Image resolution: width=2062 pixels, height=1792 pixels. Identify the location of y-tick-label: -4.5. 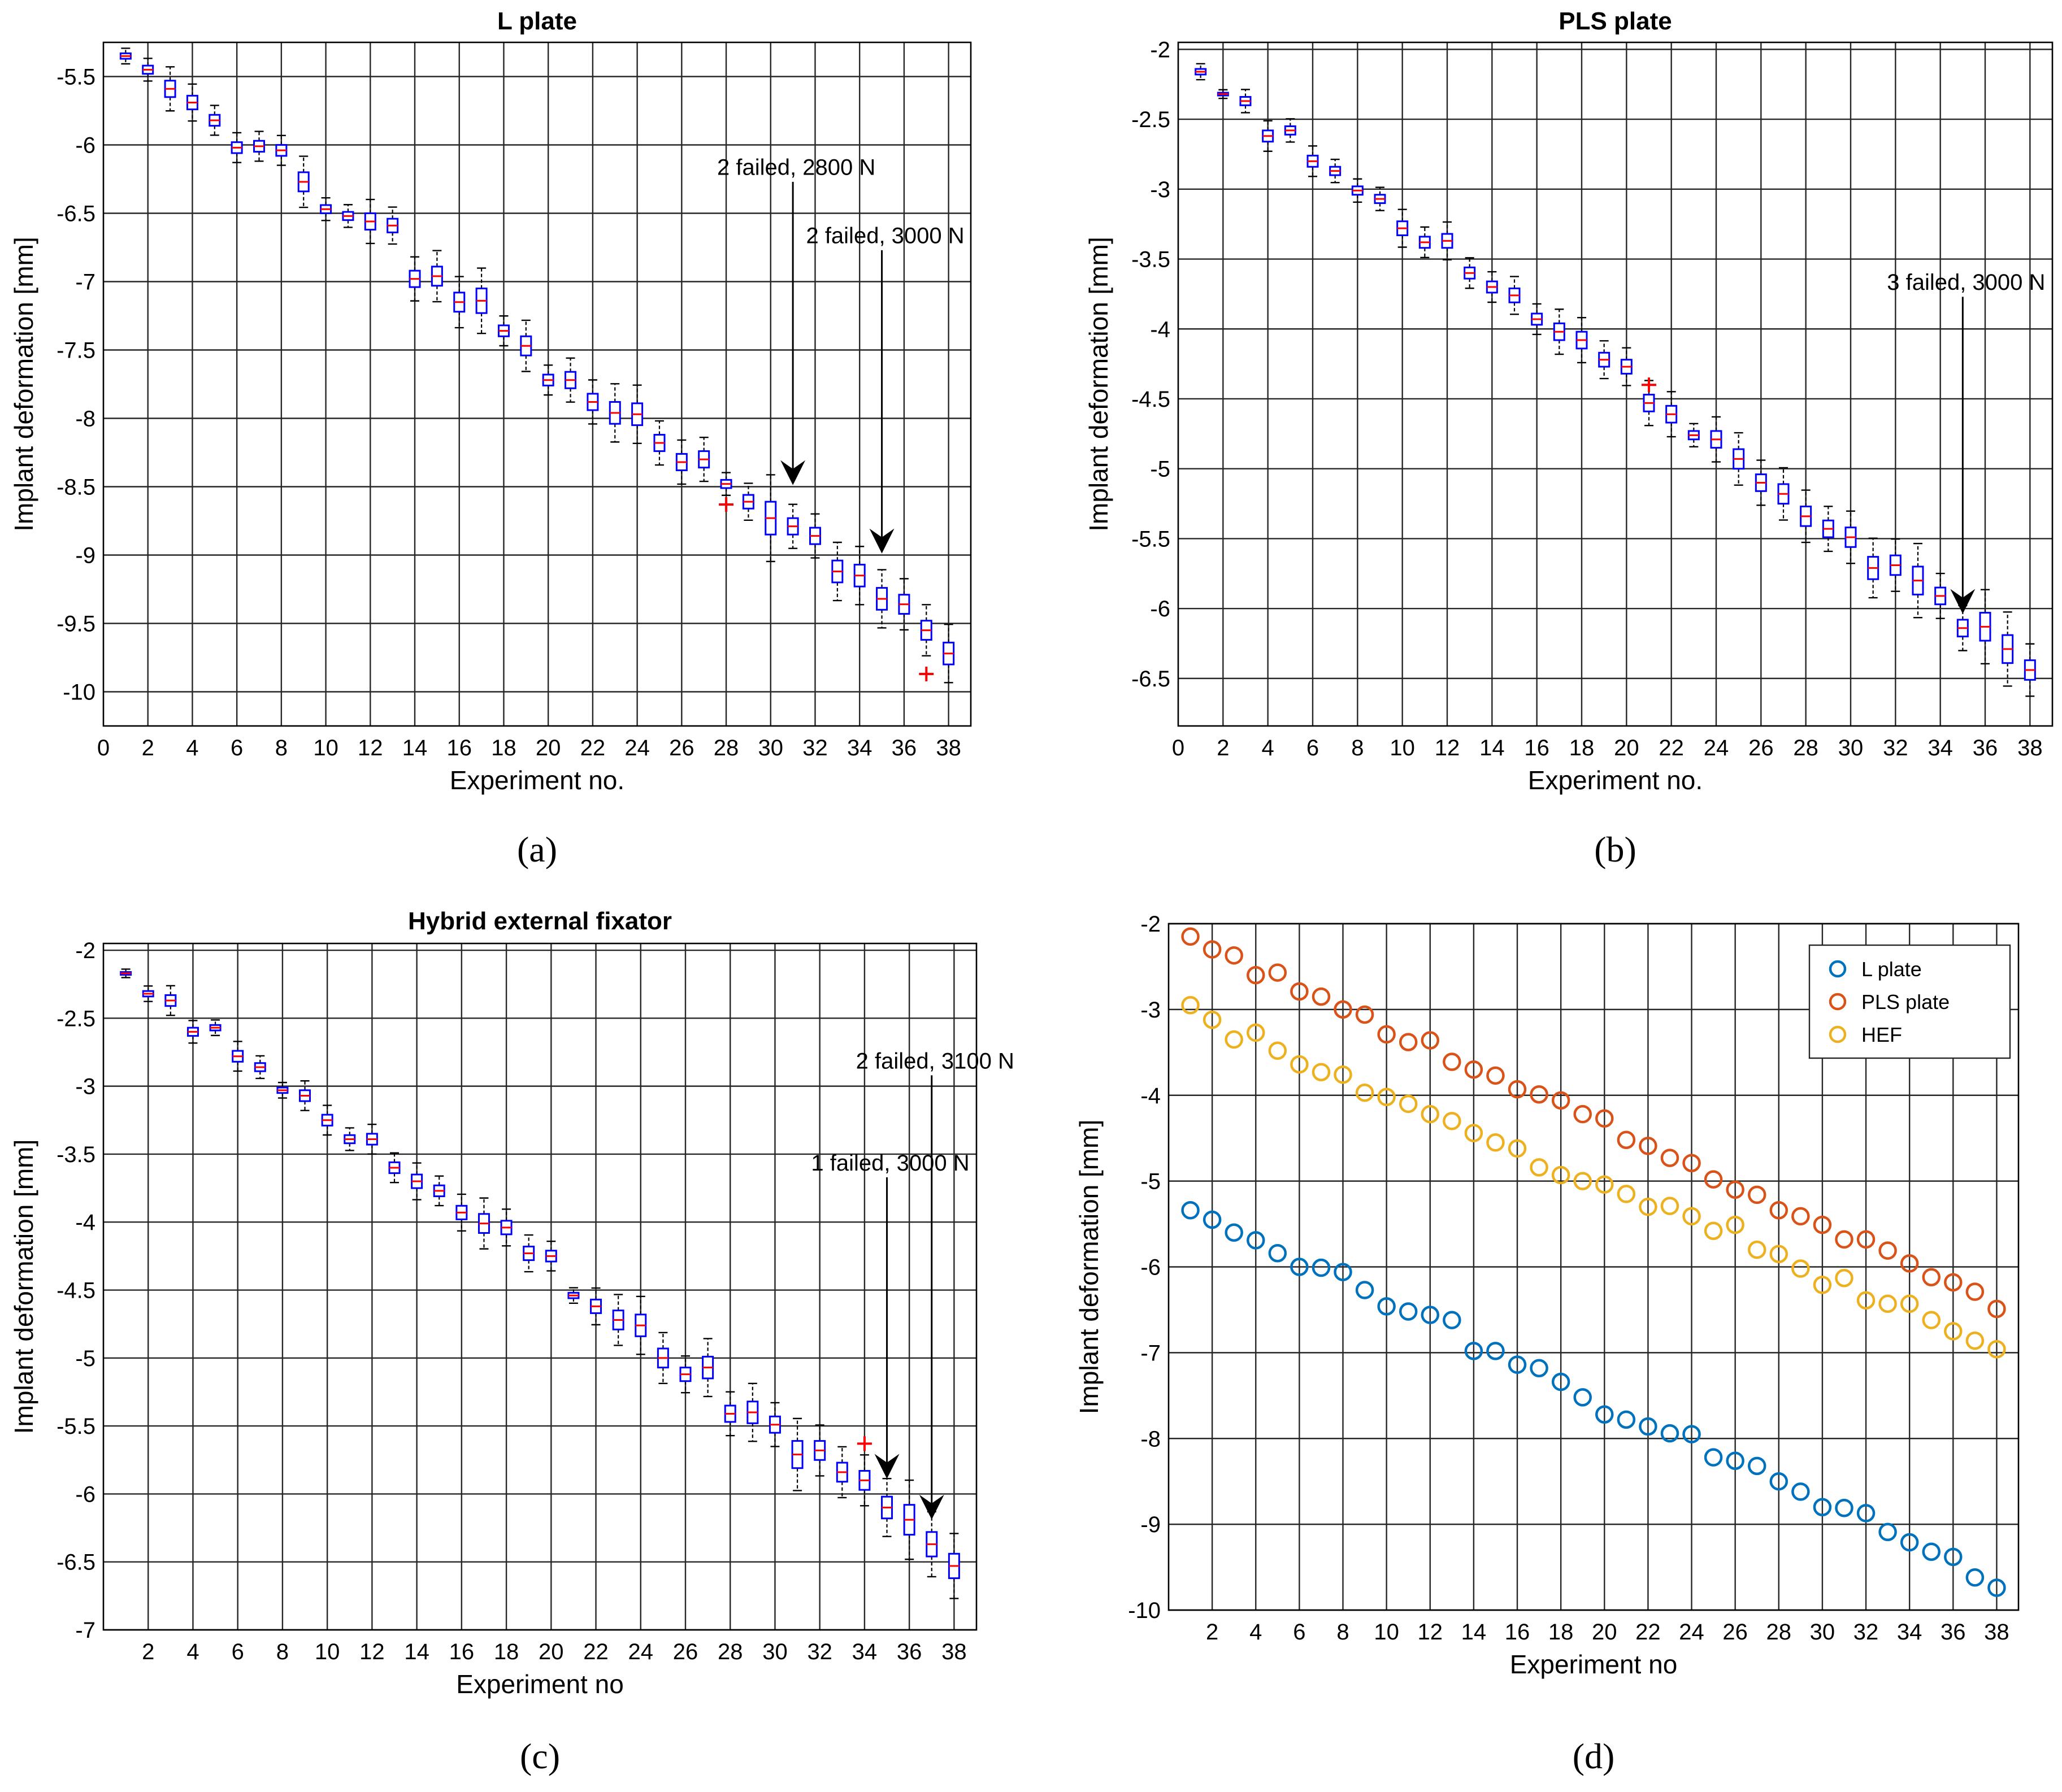
(76, 1291).